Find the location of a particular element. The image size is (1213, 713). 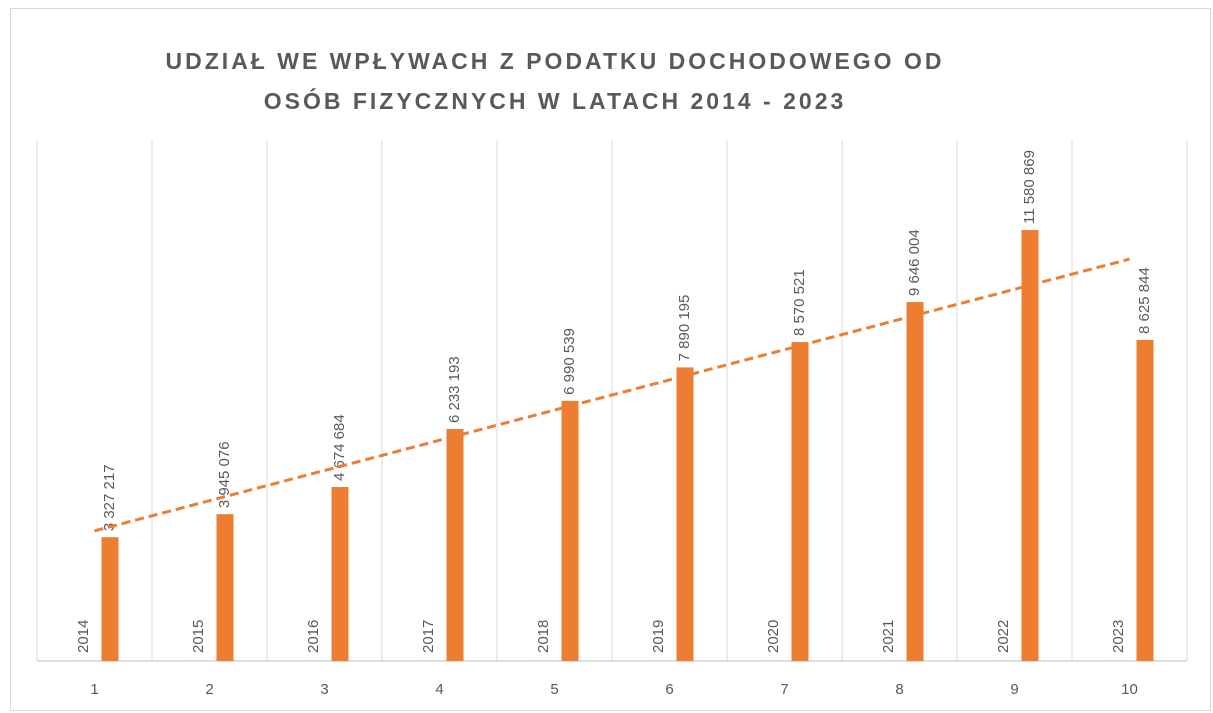

data-label: 3 327 217 is located at coordinates (109, 497).